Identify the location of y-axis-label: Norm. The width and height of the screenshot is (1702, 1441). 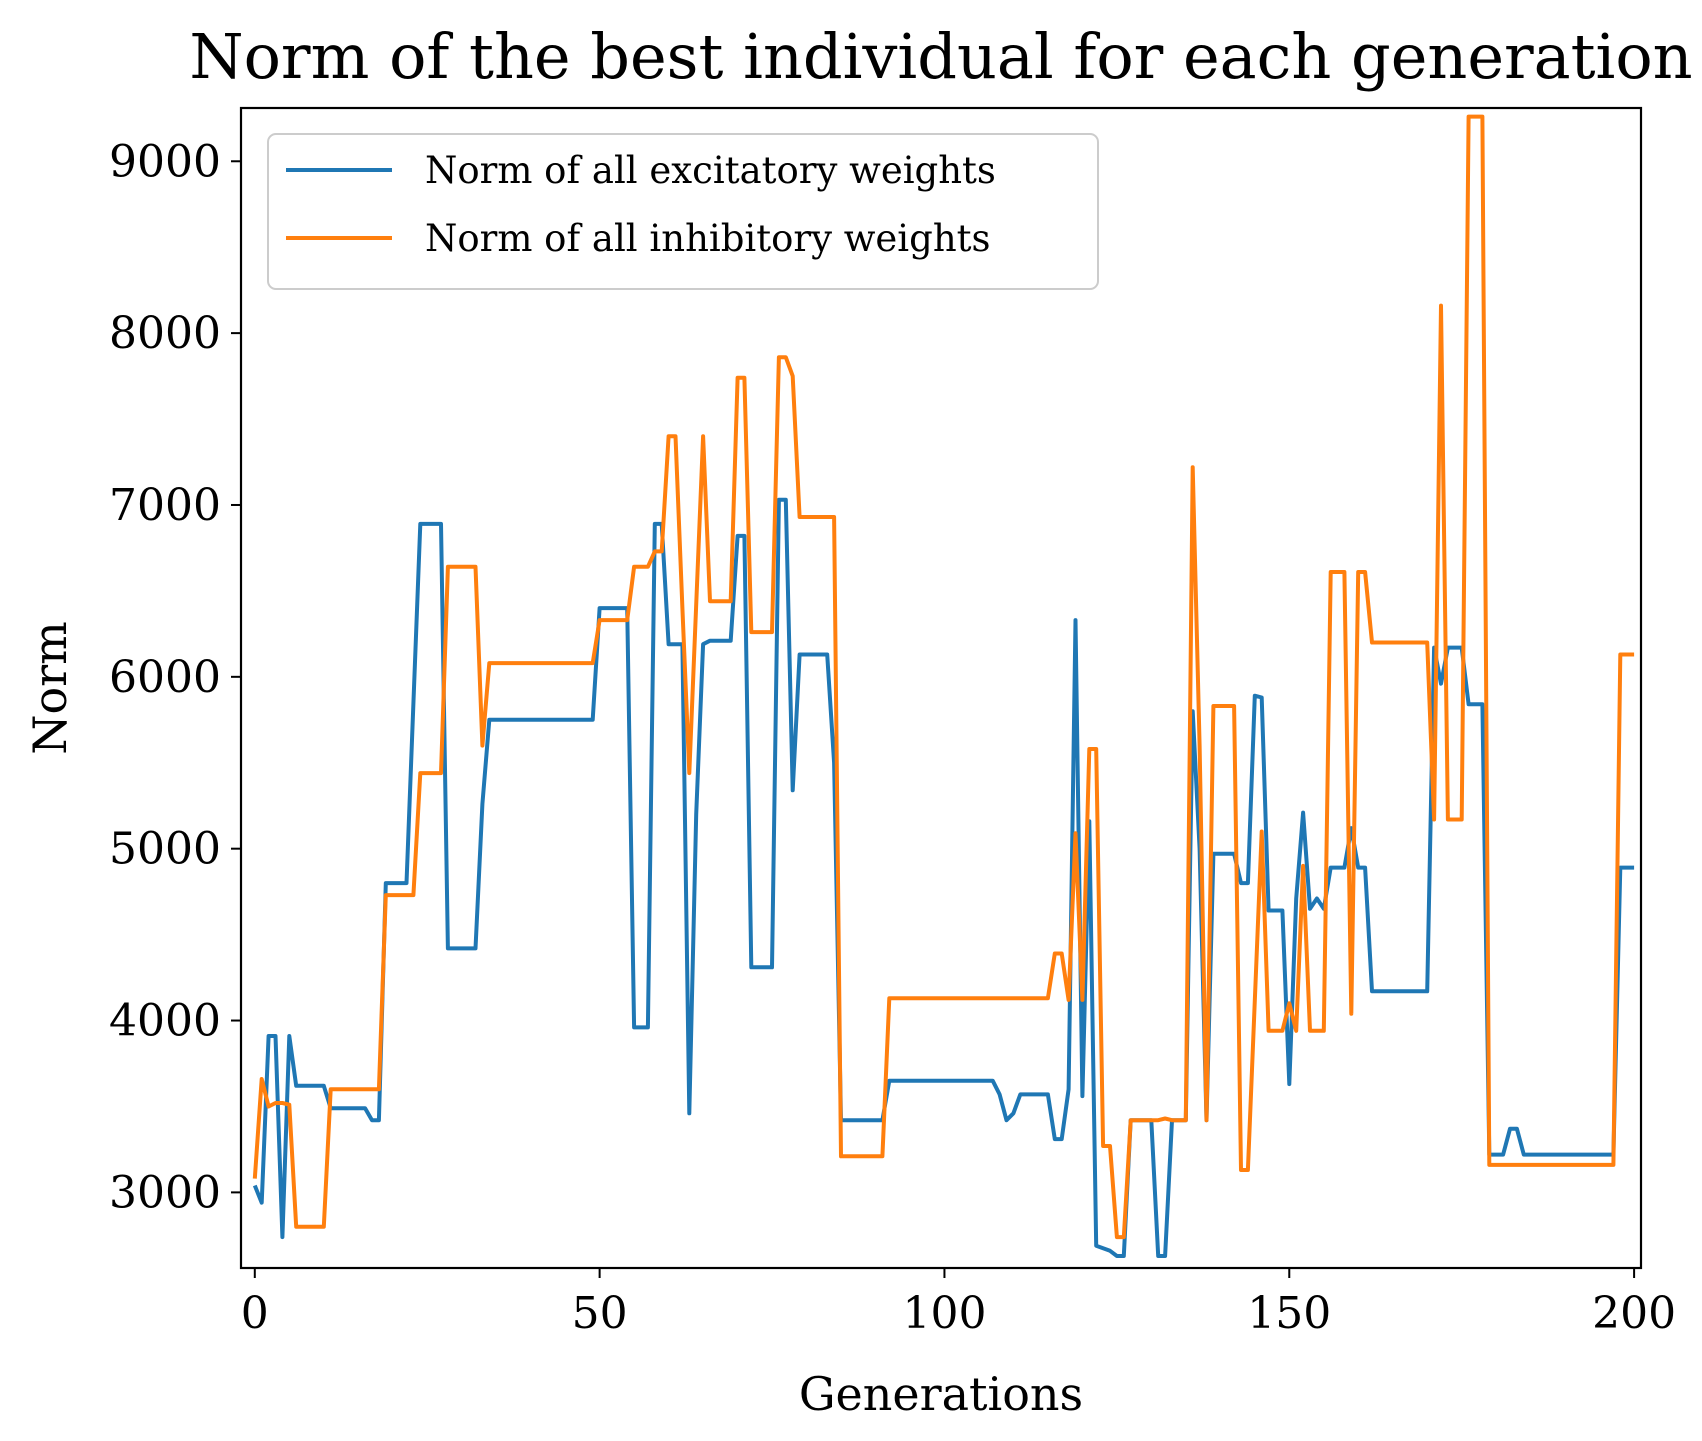
(50, 688).